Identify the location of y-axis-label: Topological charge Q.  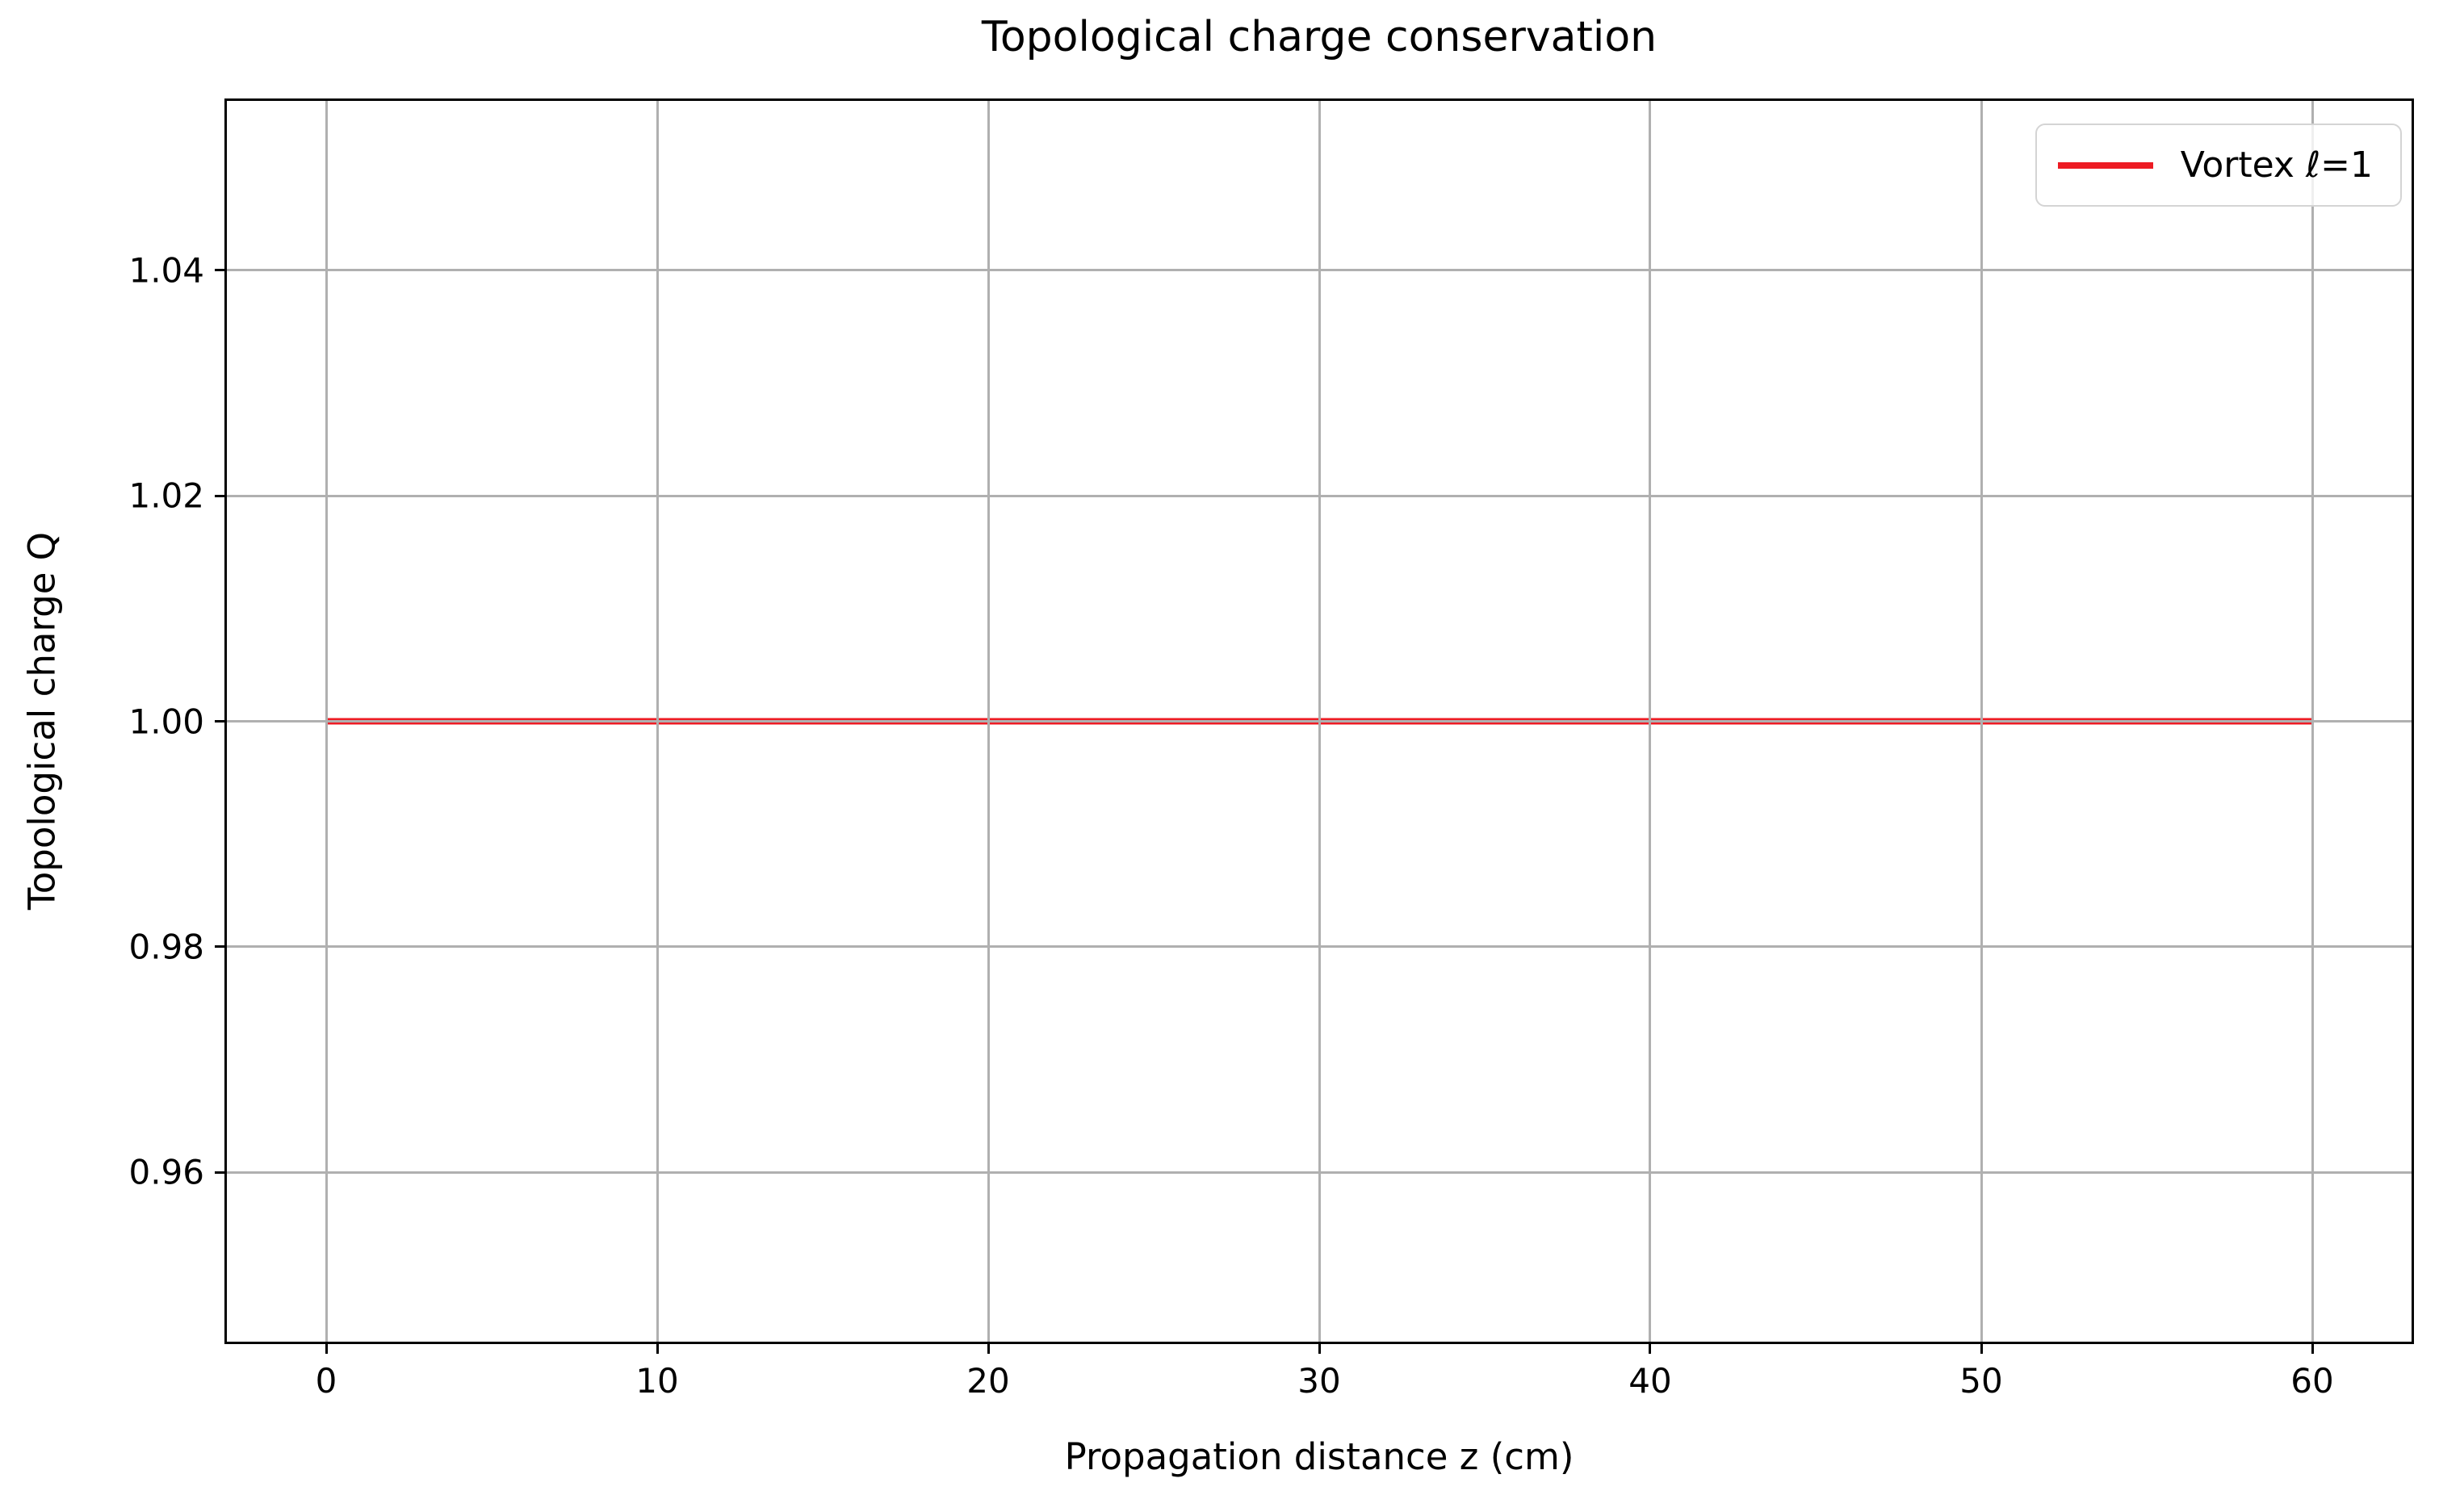
(42, 721).